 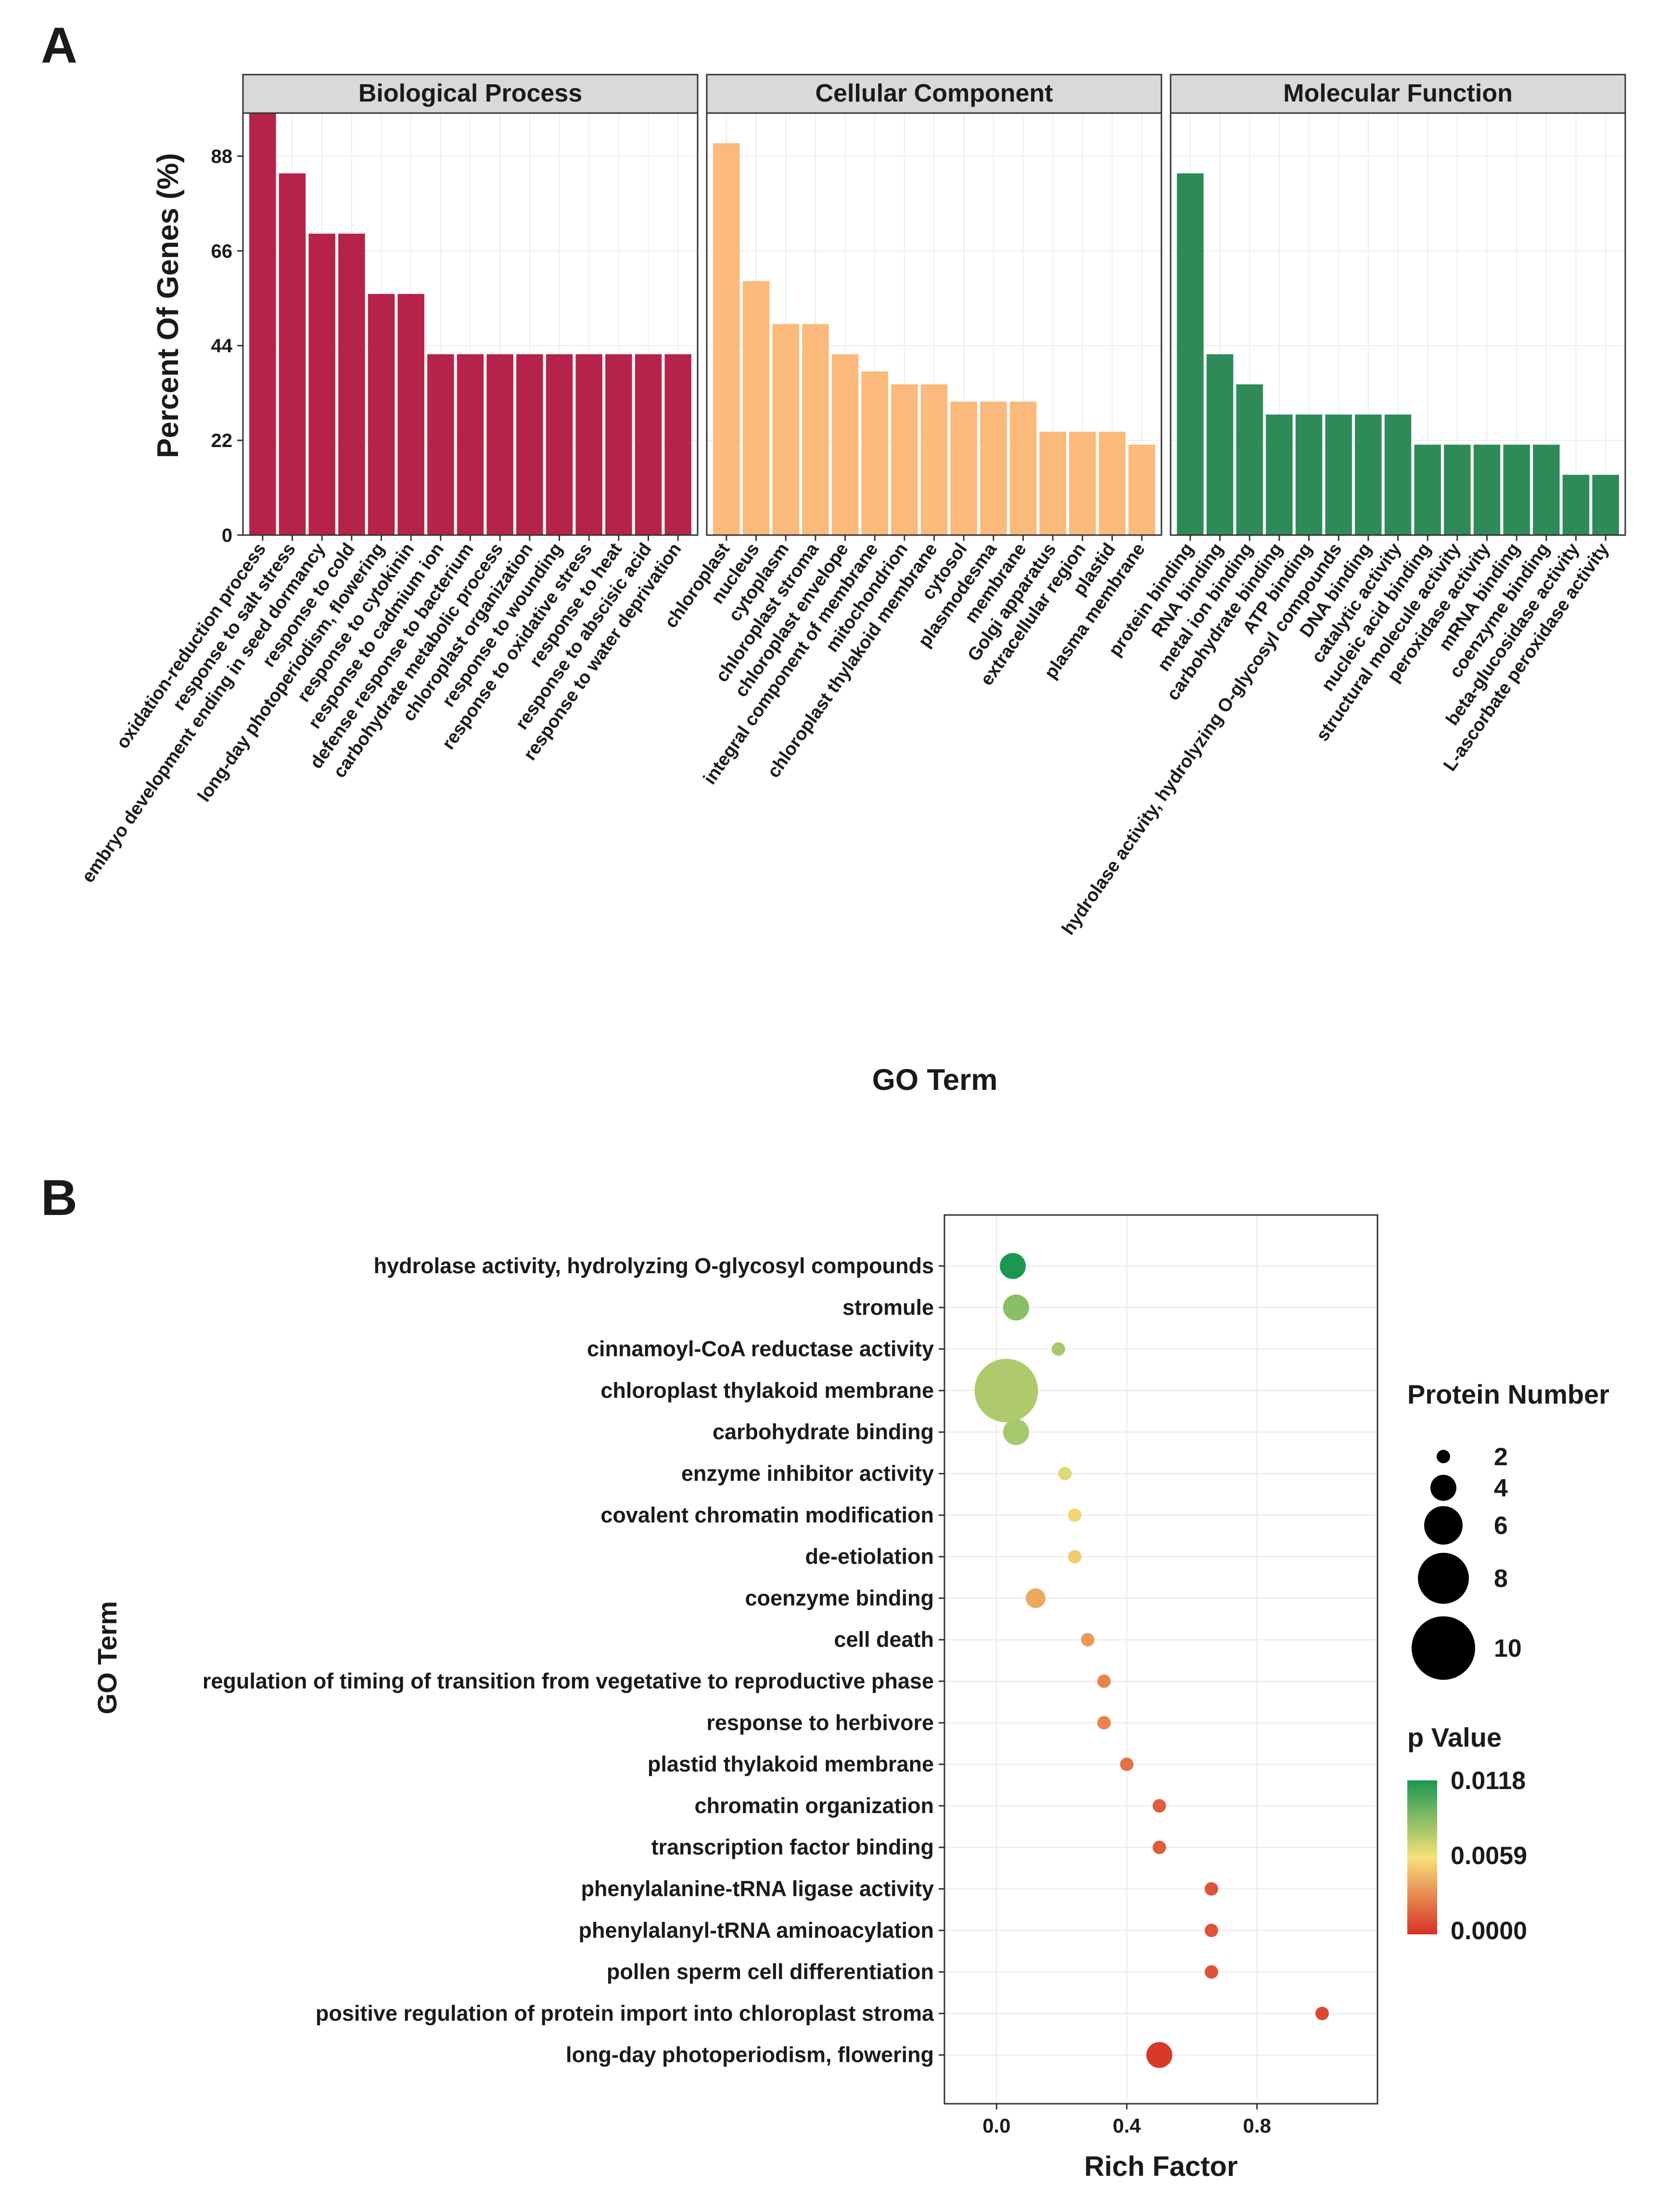 I want to click on term-label: chromatin organization, so click(x=814, y=1805).